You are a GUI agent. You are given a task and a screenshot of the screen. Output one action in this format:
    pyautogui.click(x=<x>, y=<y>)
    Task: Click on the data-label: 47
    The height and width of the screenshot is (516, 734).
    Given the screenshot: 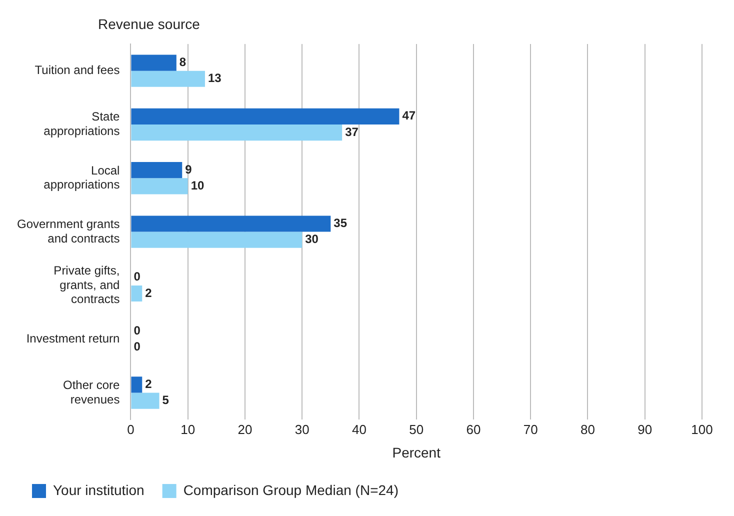 What is the action you would take?
    pyautogui.click(x=409, y=115)
    